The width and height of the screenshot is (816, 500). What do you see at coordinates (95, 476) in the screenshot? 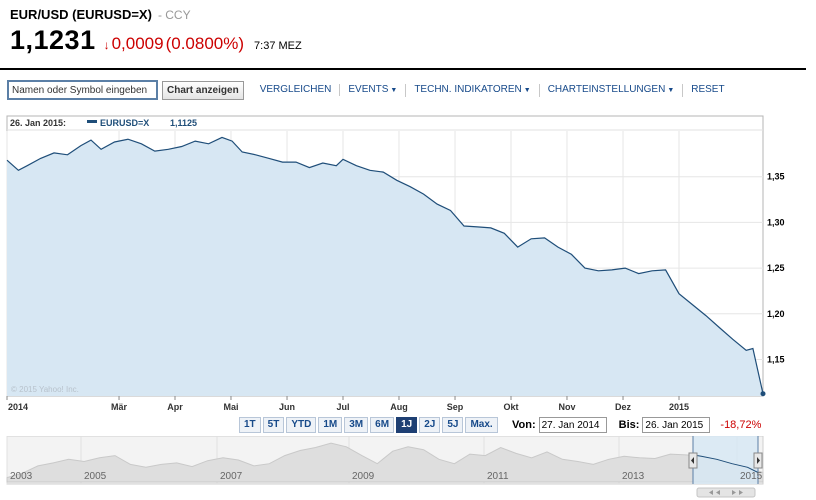
I see `navigator-year-label: 2005` at bounding box center [95, 476].